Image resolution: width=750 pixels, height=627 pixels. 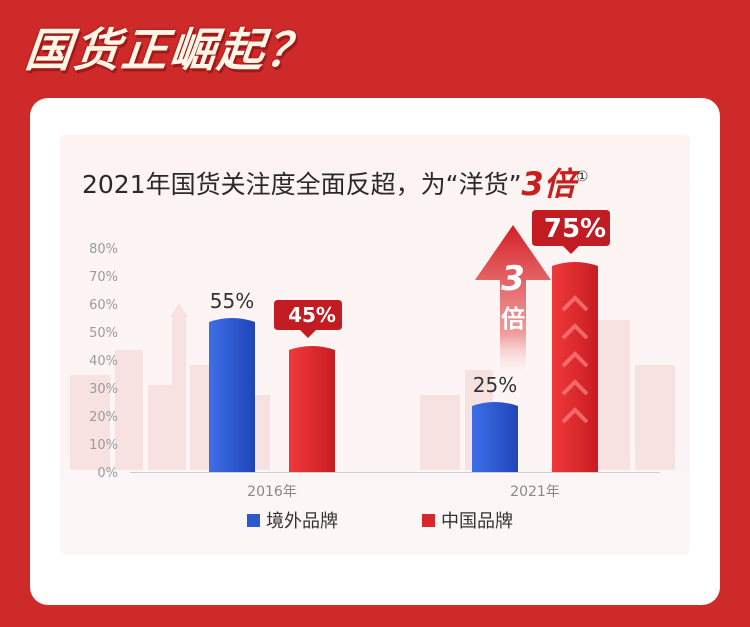 What do you see at coordinates (103, 333) in the screenshot?
I see `y-tick-label: 50%` at bounding box center [103, 333].